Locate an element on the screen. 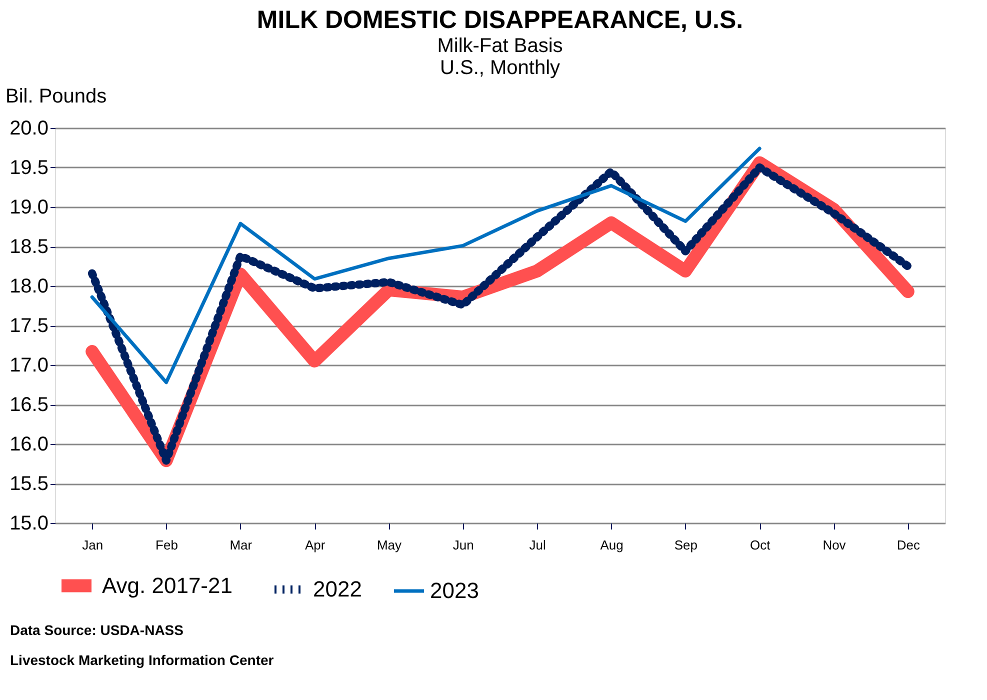 Image resolution: width=987 pixels, height=700 pixels. y-tick-label: 16.5 is located at coordinates (29, 405).